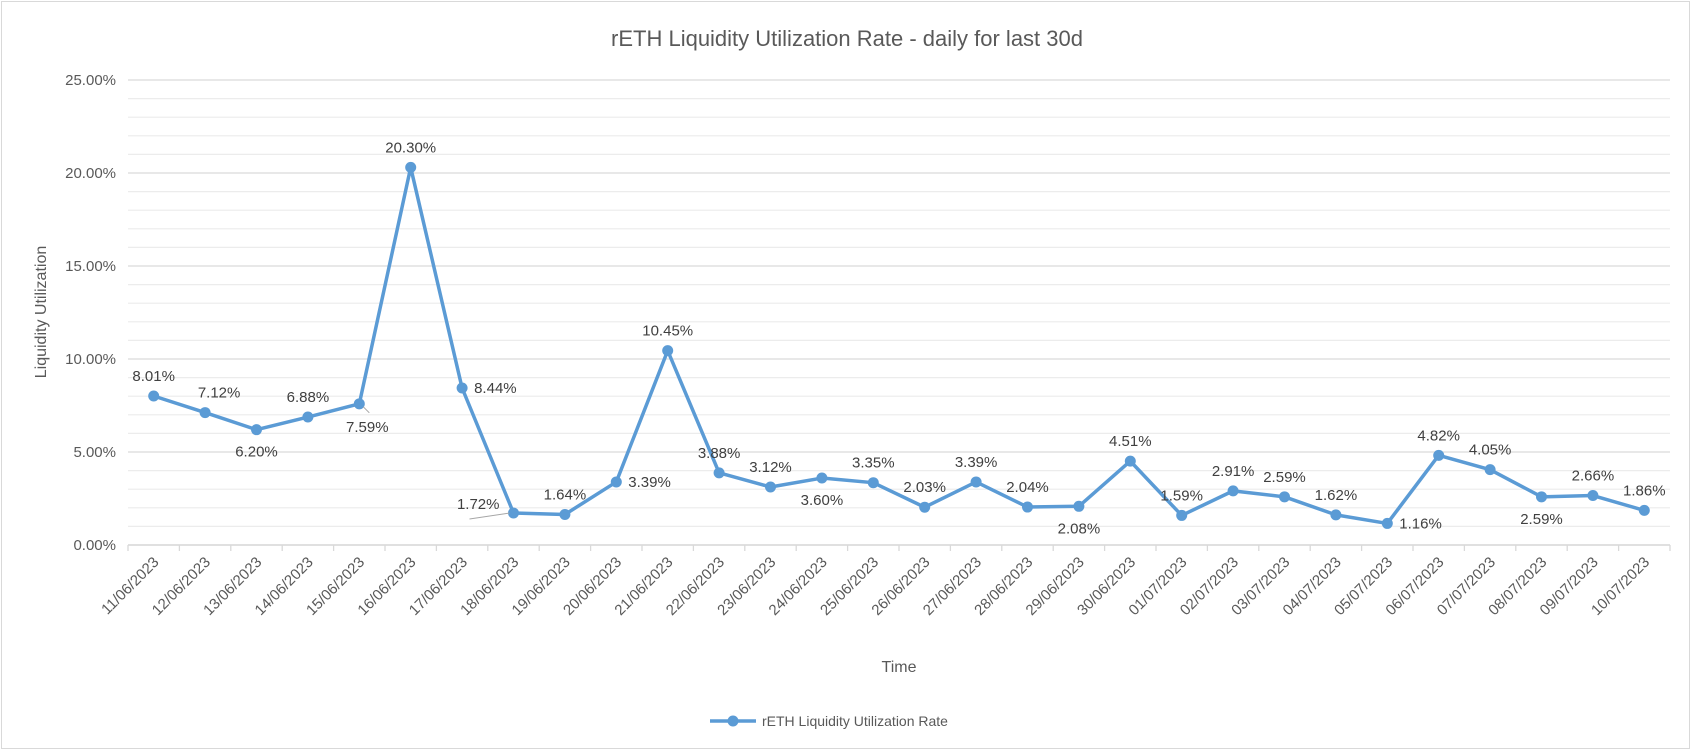 The width and height of the screenshot is (1695, 753). I want to click on y-axis-label: Liquidity Utilization, so click(41, 312).